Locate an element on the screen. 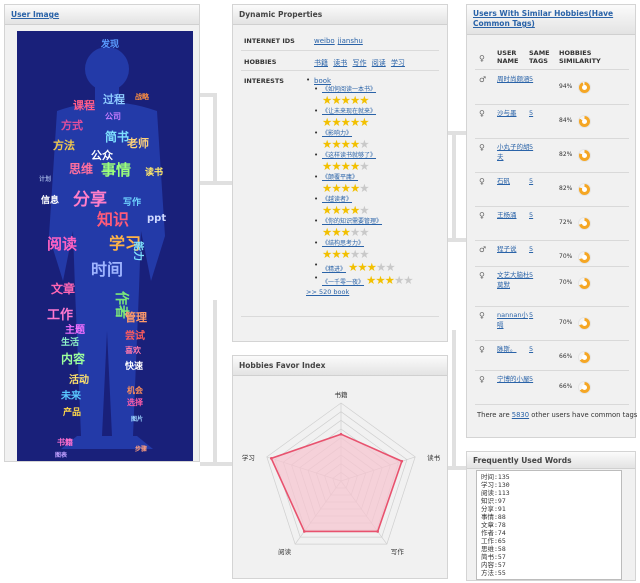 The width and height of the screenshot is (640, 583). book-item: 《影响力》★★★★★ is located at coordinates (381, 140).